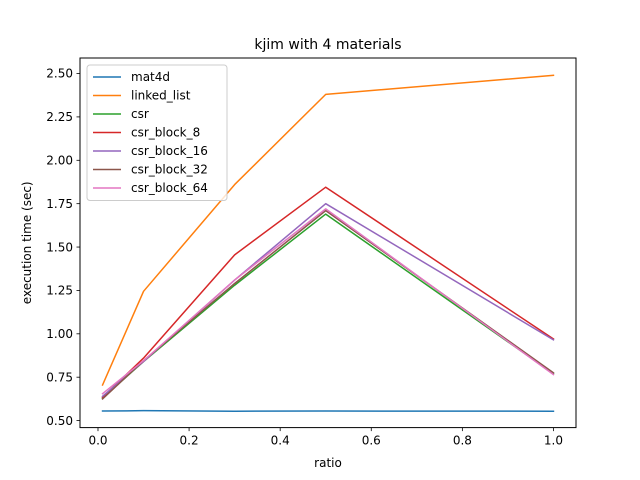 This screenshot has height=480, width=640. I want to click on y-tick-label: 1.50, so click(59, 247).